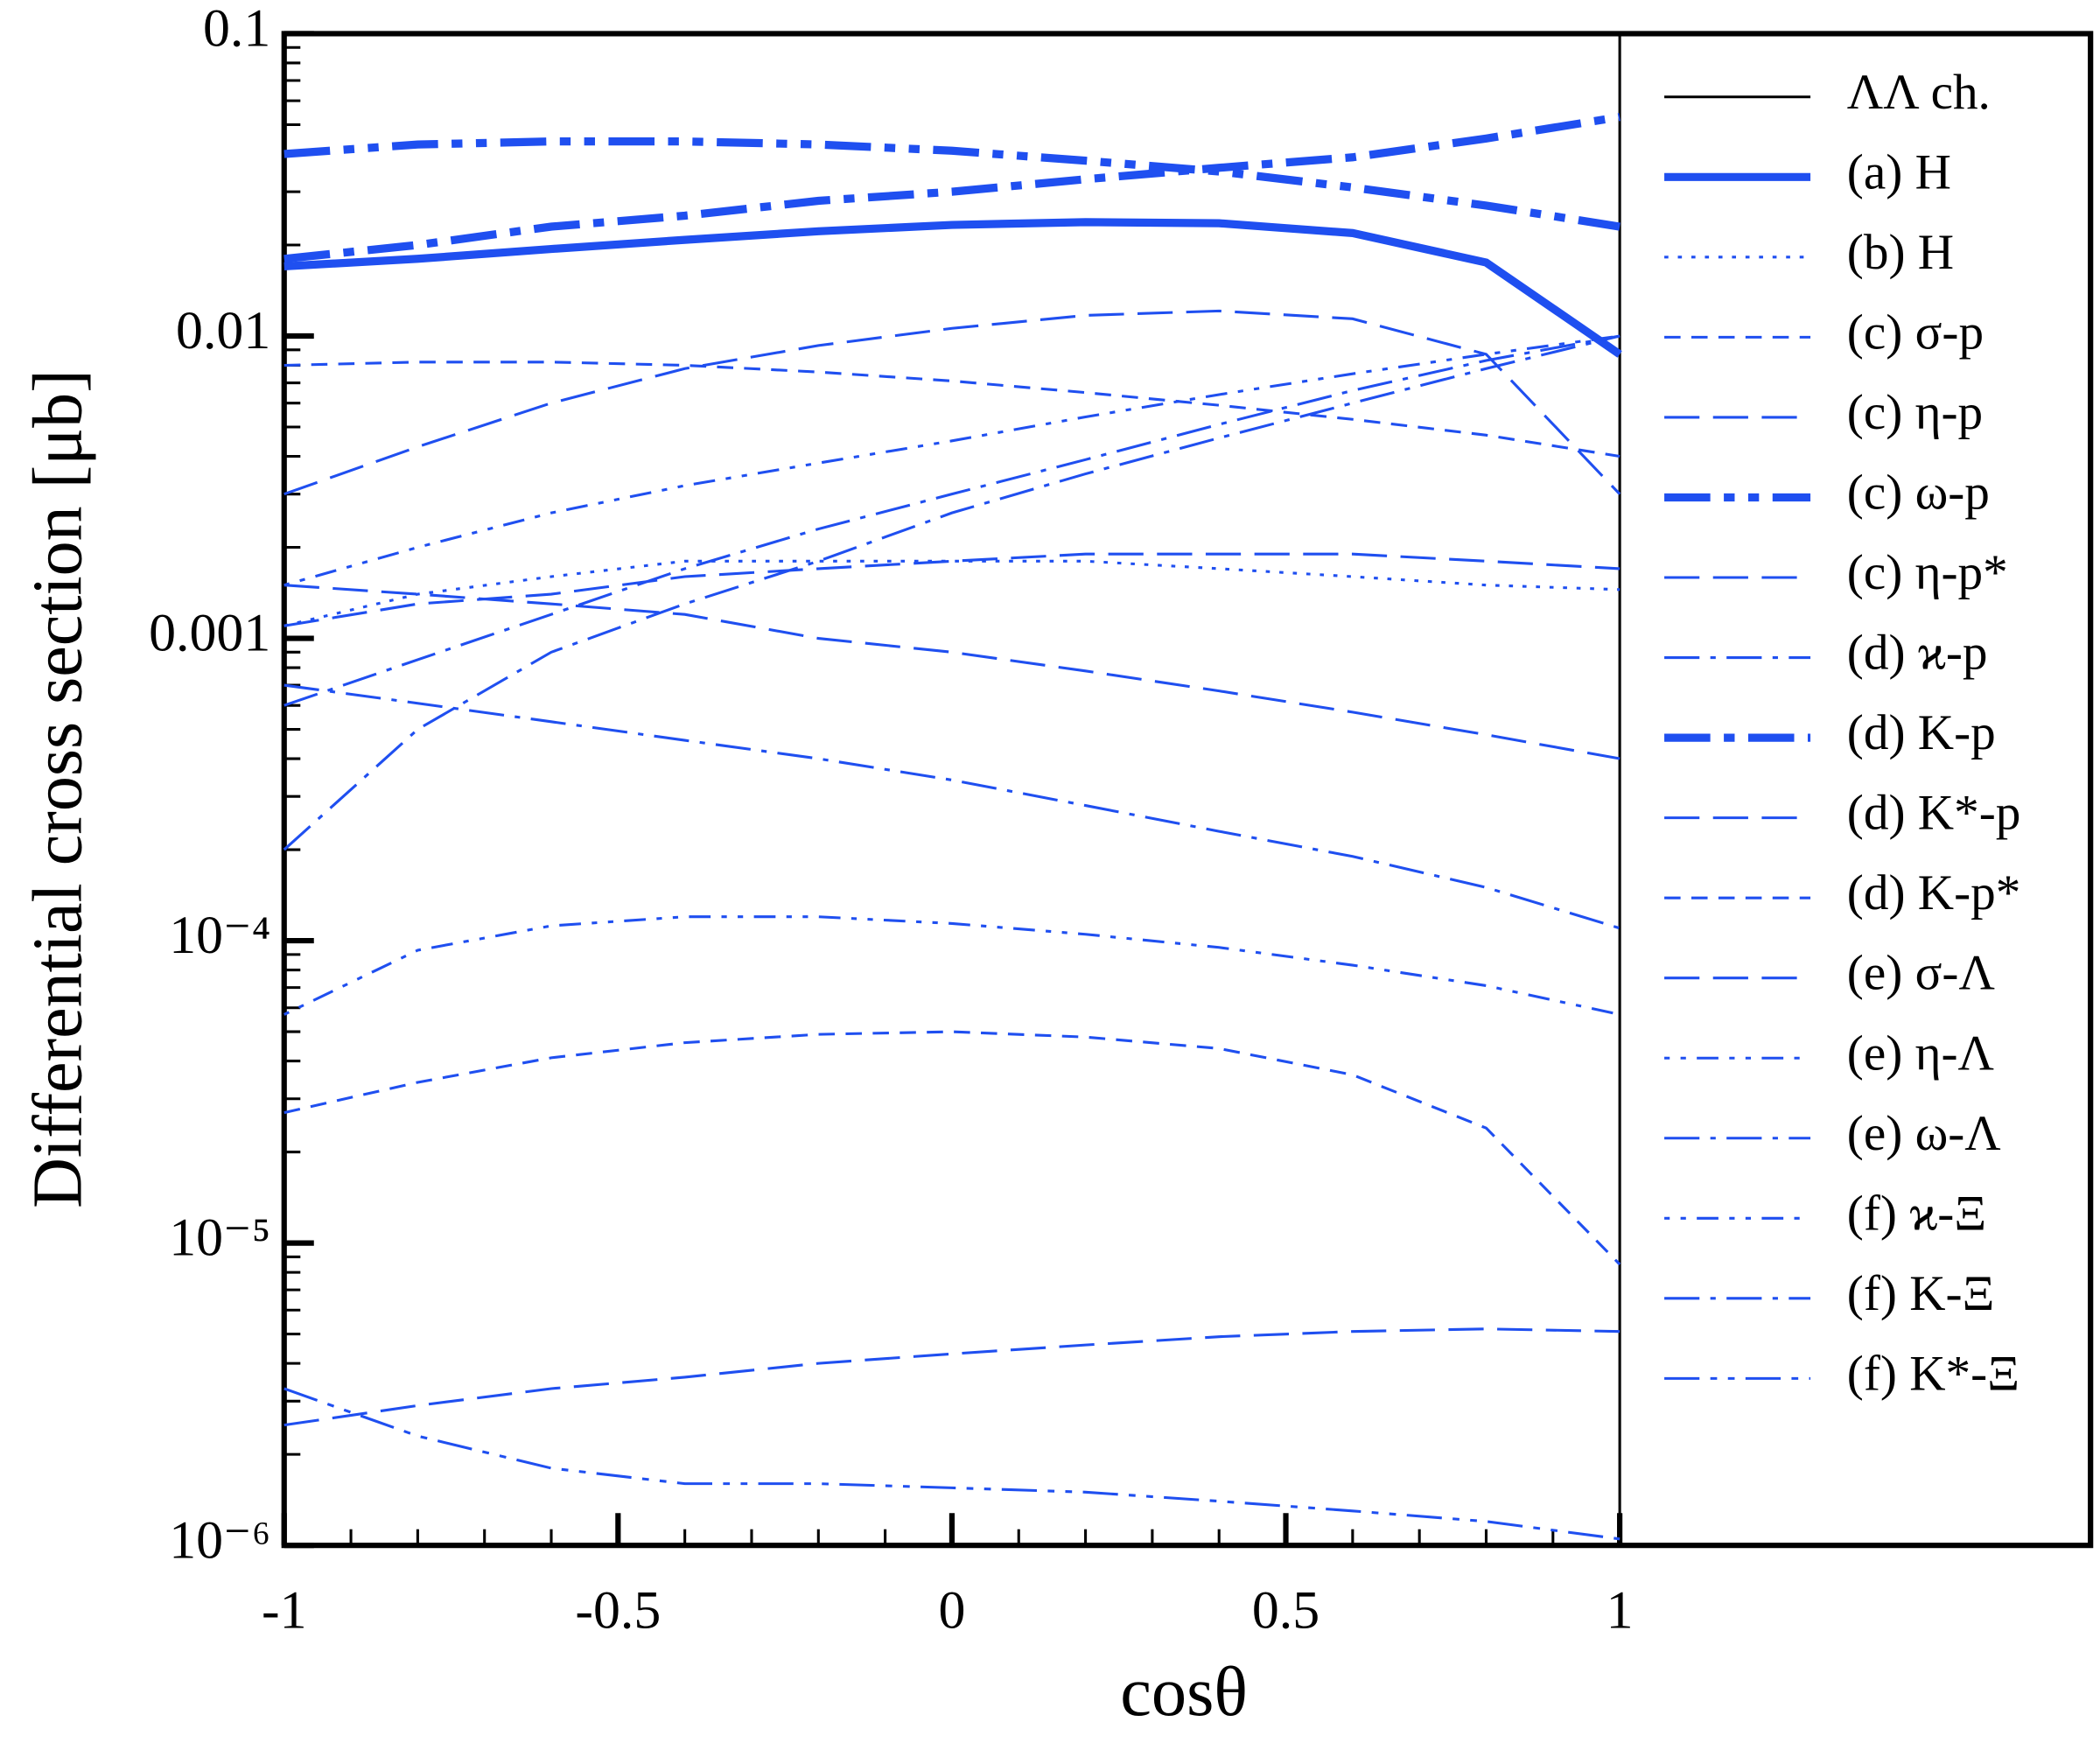 The image size is (2100, 1750). Describe the element at coordinates (1917, 653) in the screenshot. I see `legend-label: (d) ϰ-p` at that location.